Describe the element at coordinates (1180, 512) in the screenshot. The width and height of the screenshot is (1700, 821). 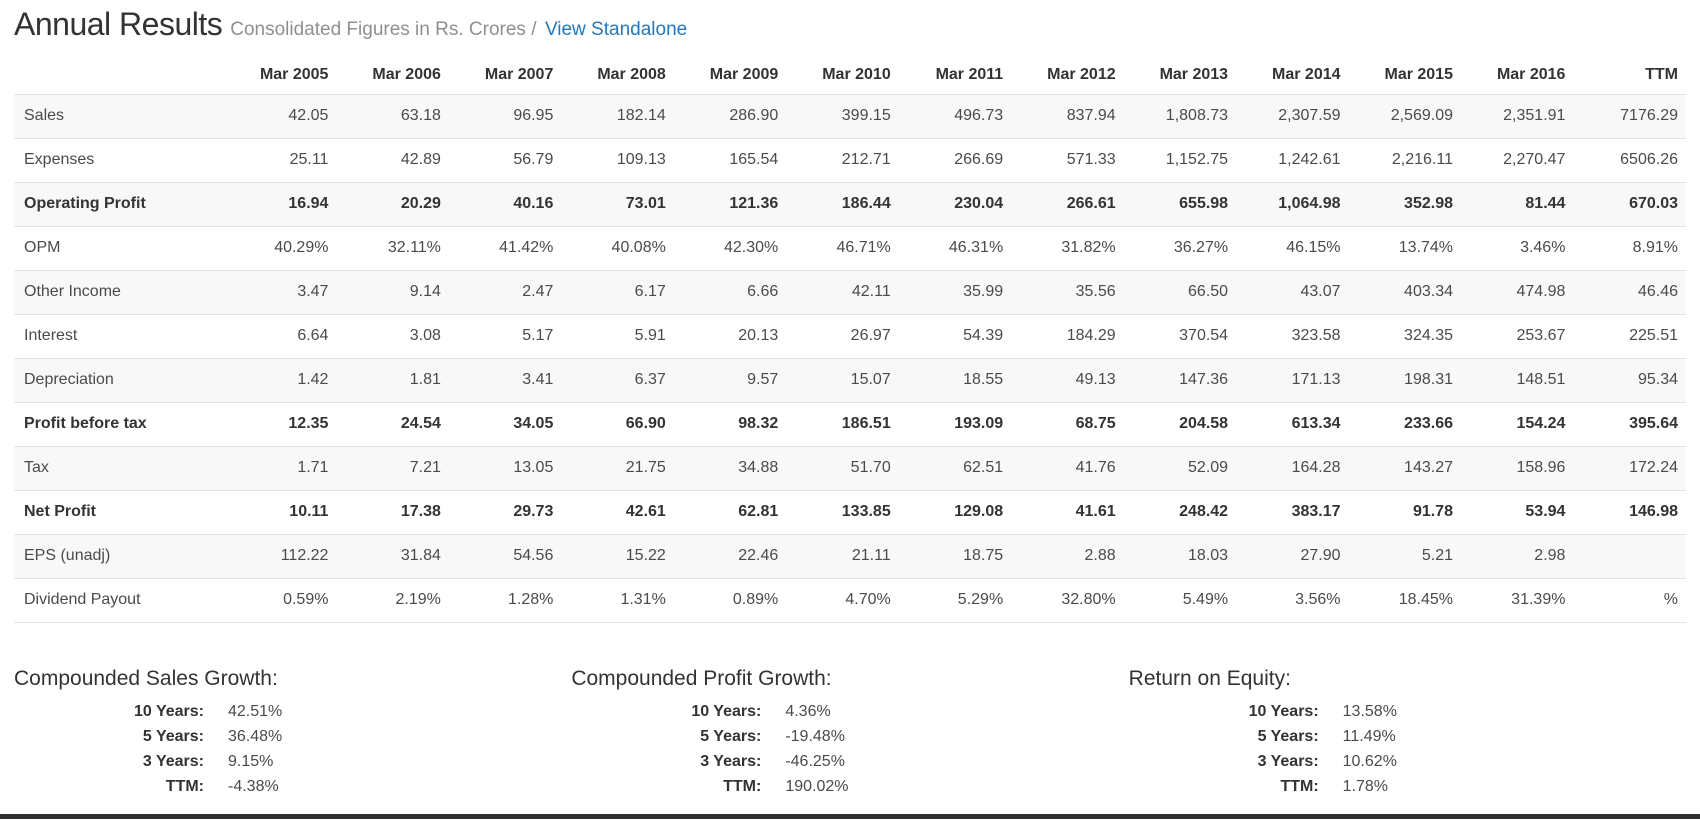
I see `cell-value: 248.42` at that location.